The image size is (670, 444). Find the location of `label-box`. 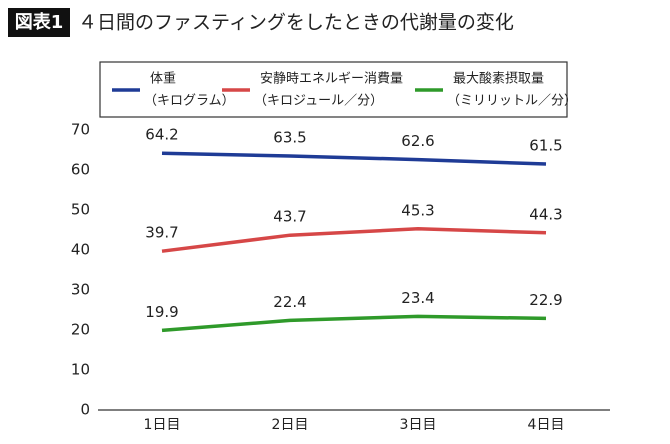

label-box is located at coordinates (39, 22).